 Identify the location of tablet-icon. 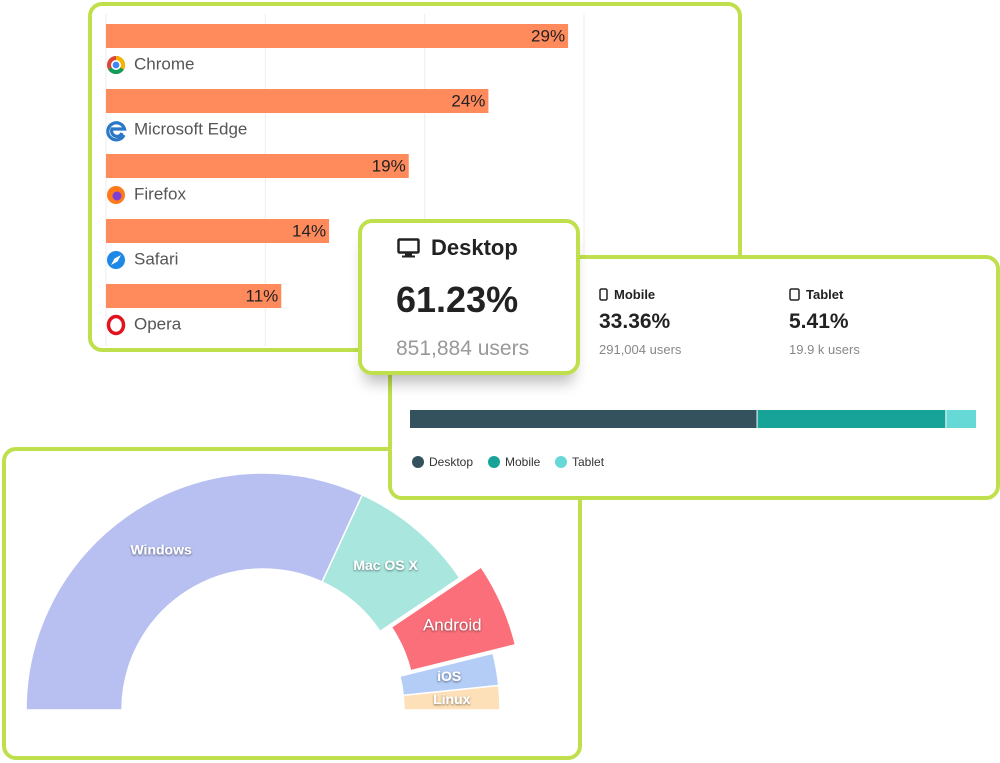
(794, 294).